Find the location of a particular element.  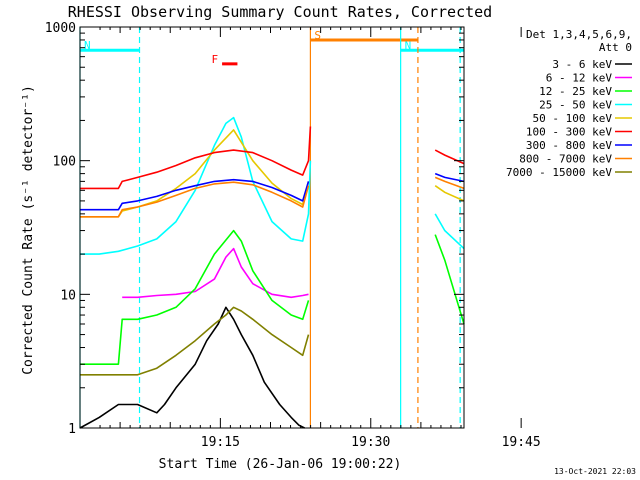

flag-label: F is located at coordinates (214, 59).